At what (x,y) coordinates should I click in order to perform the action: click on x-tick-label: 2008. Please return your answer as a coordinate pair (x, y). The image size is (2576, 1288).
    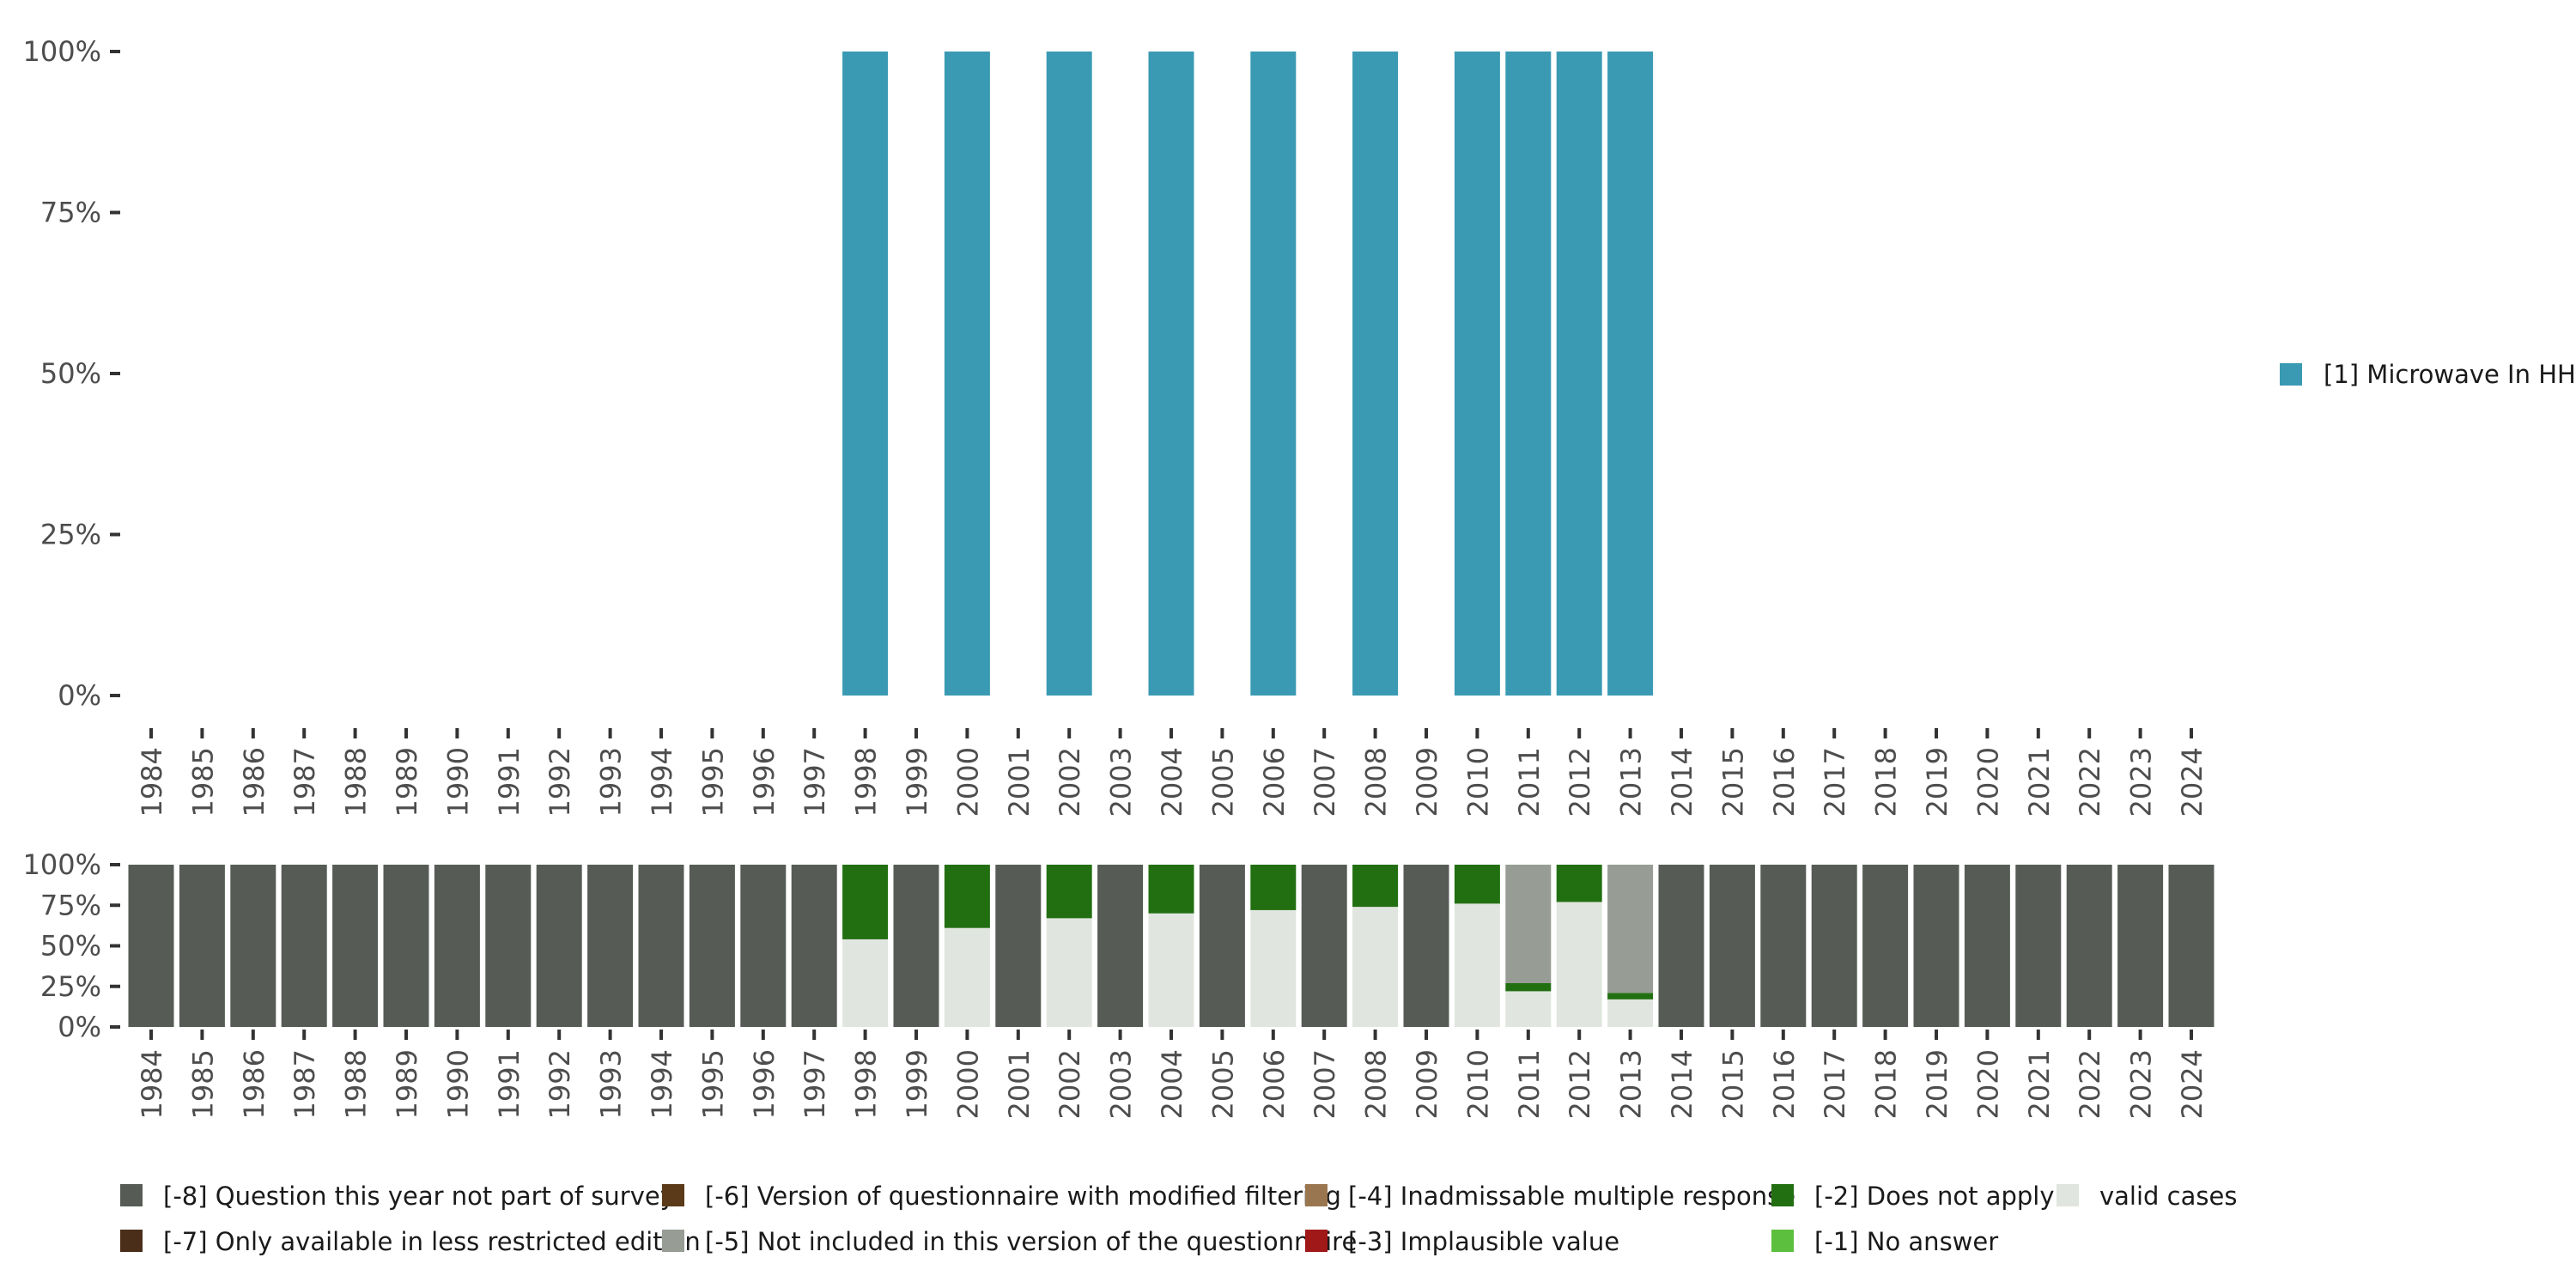
    Looking at the image, I should click on (1376, 1084).